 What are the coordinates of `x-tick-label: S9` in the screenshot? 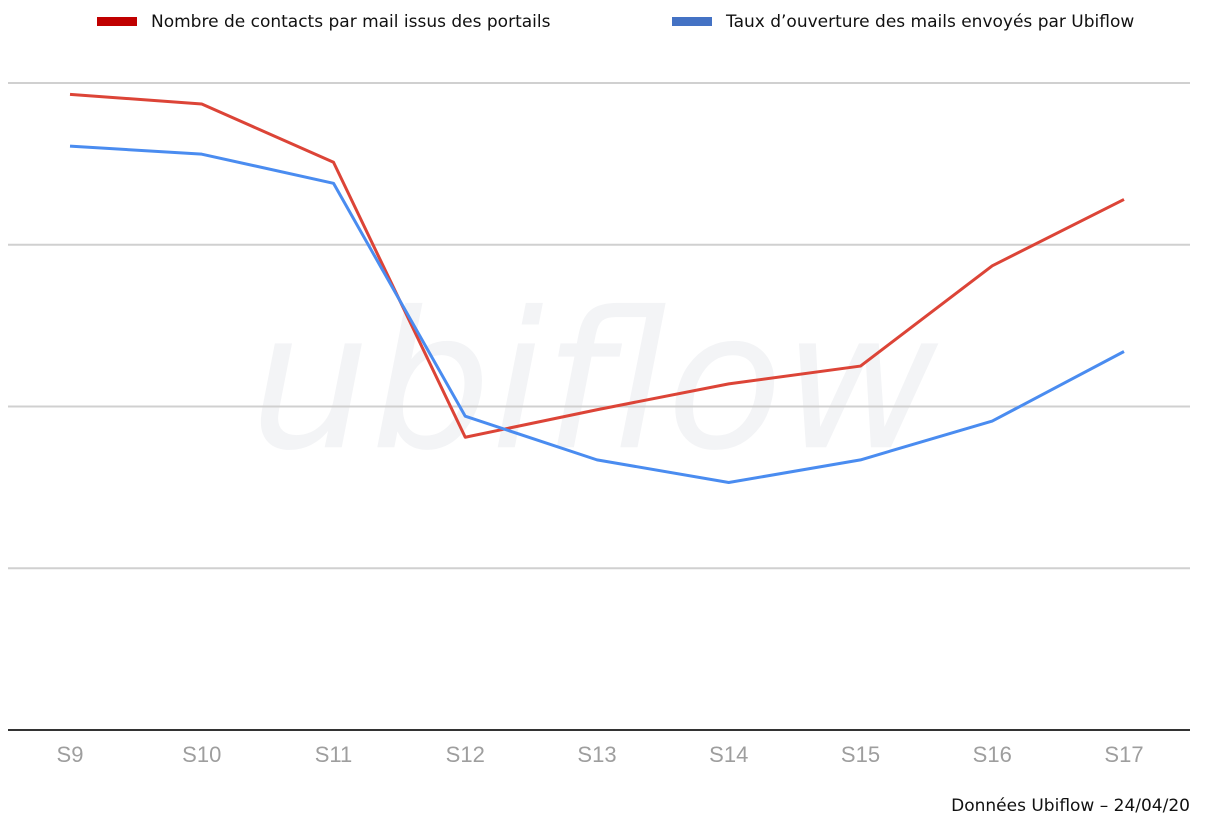 It's located at (70, 754).